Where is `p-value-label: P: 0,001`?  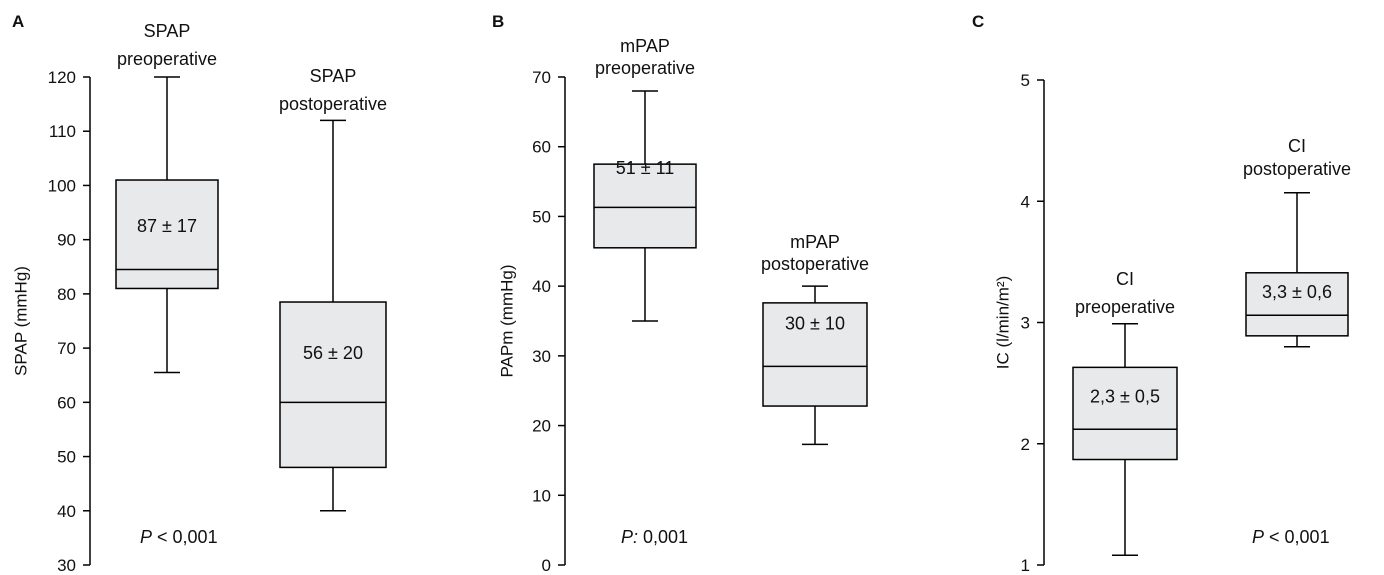
p-value-label: P: 0,001 is located at coordinates (654, 537).